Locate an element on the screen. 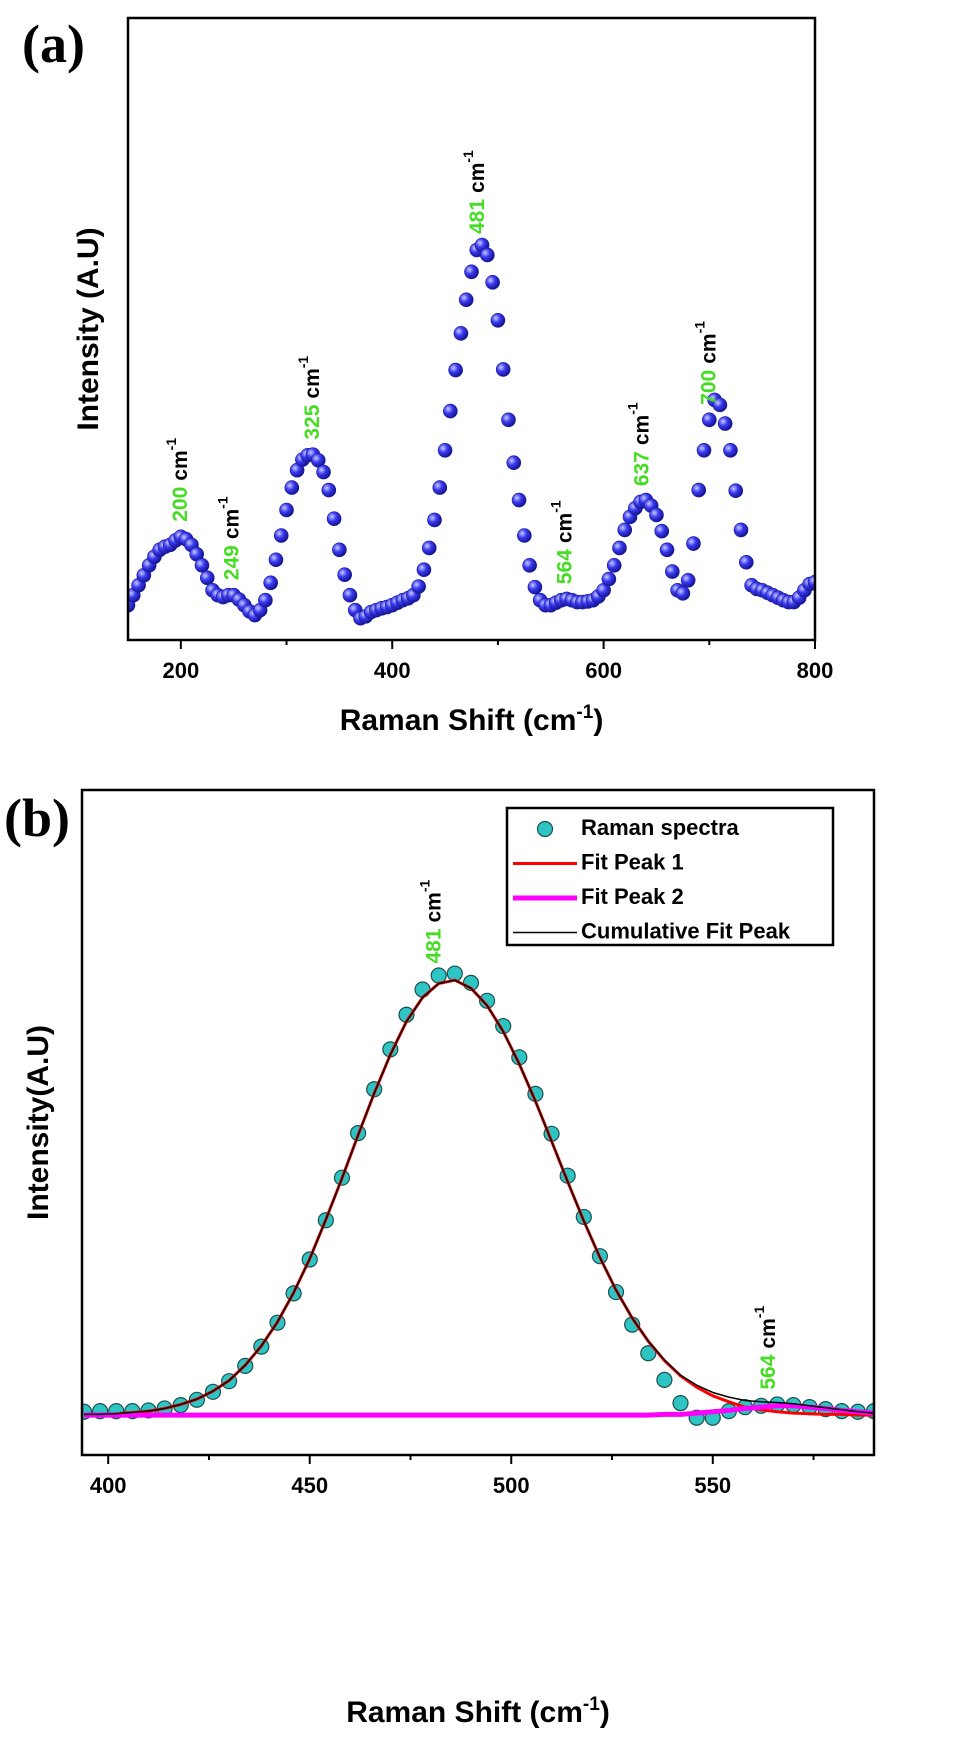  annotation-value: 200 is located at coordinates (179, 504).